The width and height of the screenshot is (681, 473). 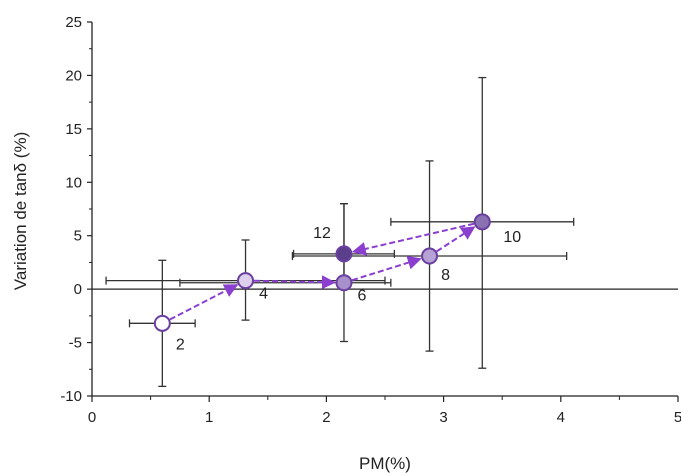 I want to click on trajectory-arrows, so click(x=322, y=271).